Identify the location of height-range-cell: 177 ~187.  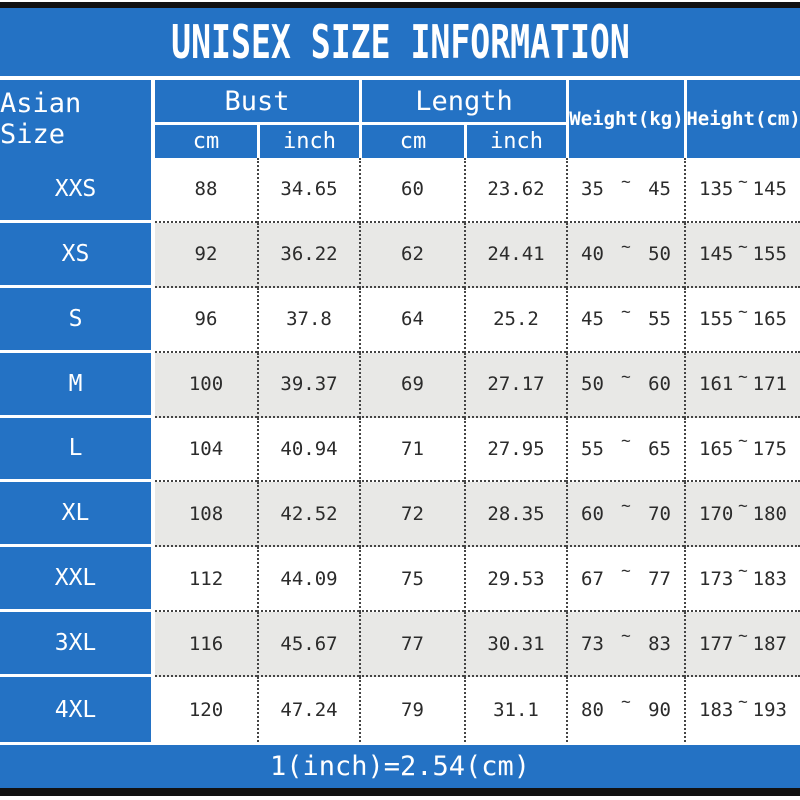
(742, 645).